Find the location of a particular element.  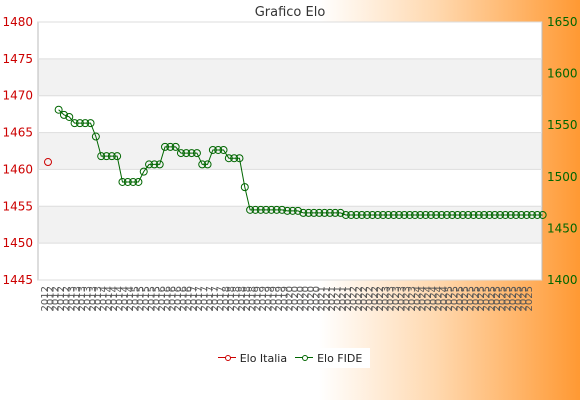

legend-item-elo-fide: Elo FIDE is located at coordinates (328, 358).